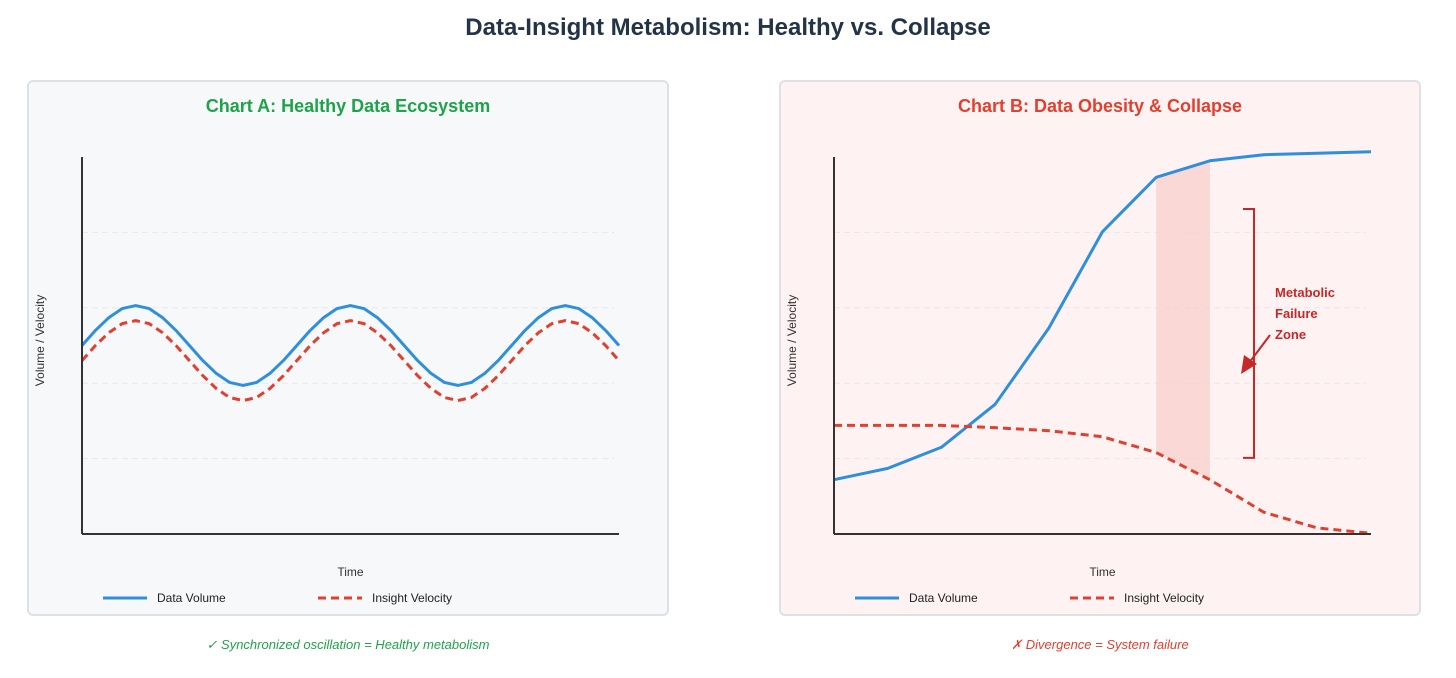 This screenshot has width=1456, height=678. Describe the element at coordinates (1100, 106) in the screenshot. I see `chart-b-title: Chart B: Data Obesity & Collapse` at that location.